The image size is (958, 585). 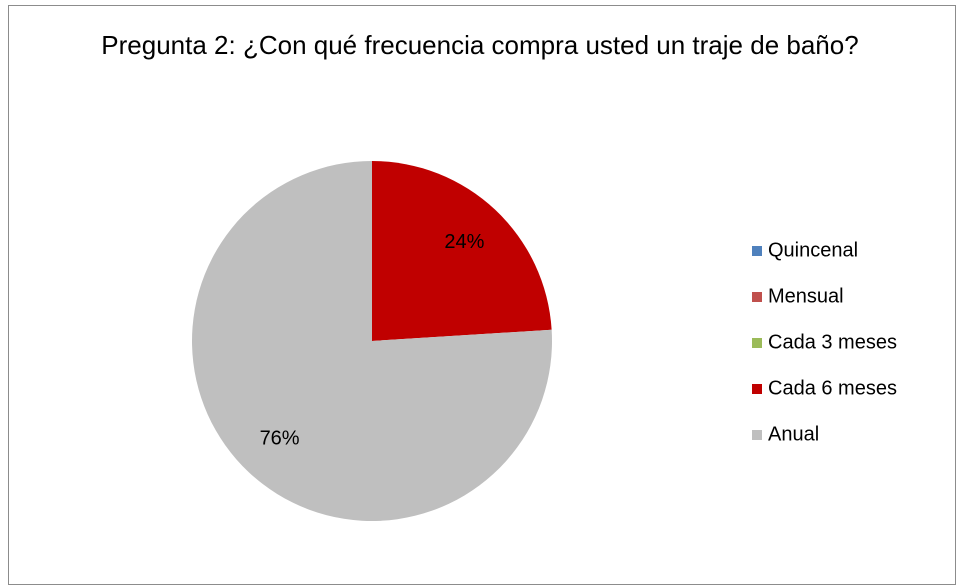 I want to click on legend-label: Anual, so click(x=793, y=434).